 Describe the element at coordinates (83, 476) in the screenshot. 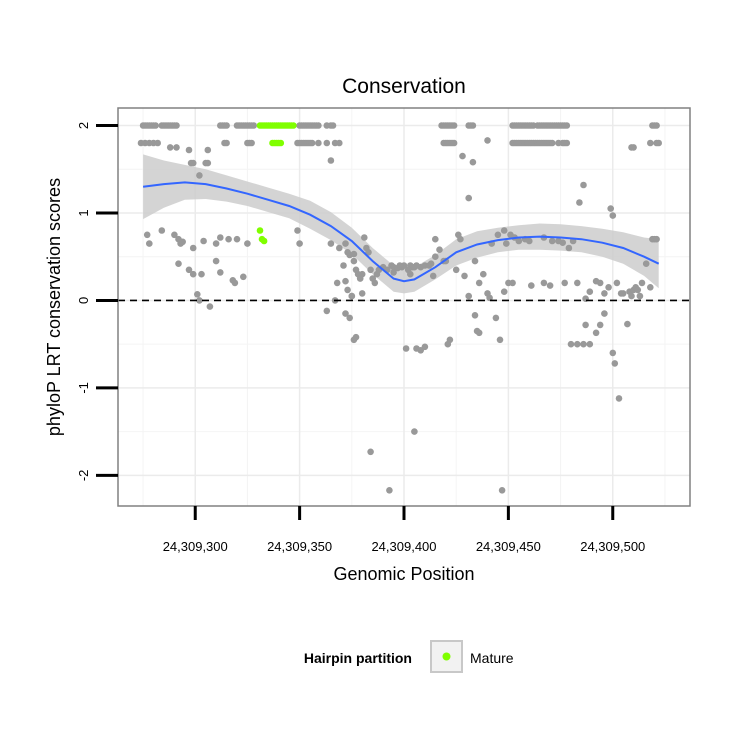

I see `y-tick-label: -2` at that location.